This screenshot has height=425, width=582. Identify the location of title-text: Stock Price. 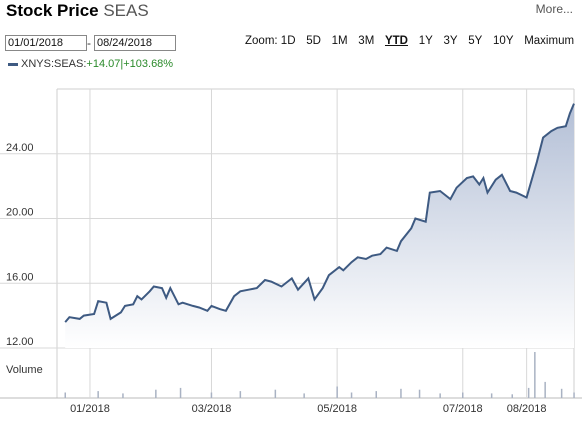
(52, 10).